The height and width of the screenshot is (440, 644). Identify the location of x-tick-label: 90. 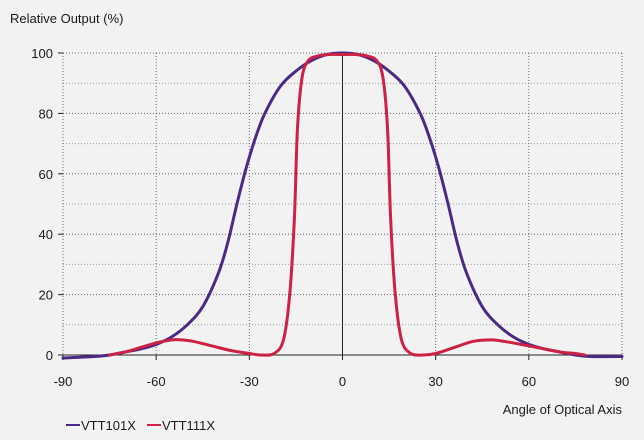
(622, 381).